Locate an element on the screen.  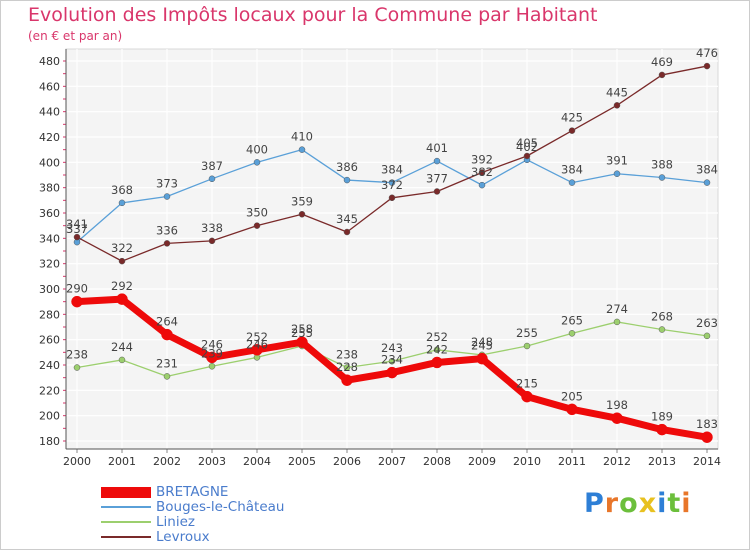
data-label-levroux: 445 is located at coordinates (617, 92).